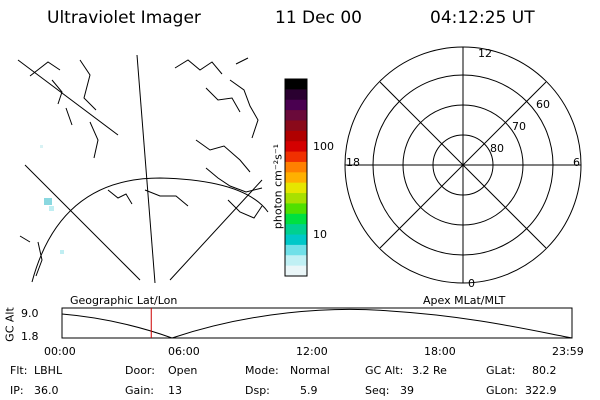 This screenshot has height=400, width=600. Describe the element at coordinates (576, 162) in the screenshot. I see `mlt-label-6: 6` at that location.